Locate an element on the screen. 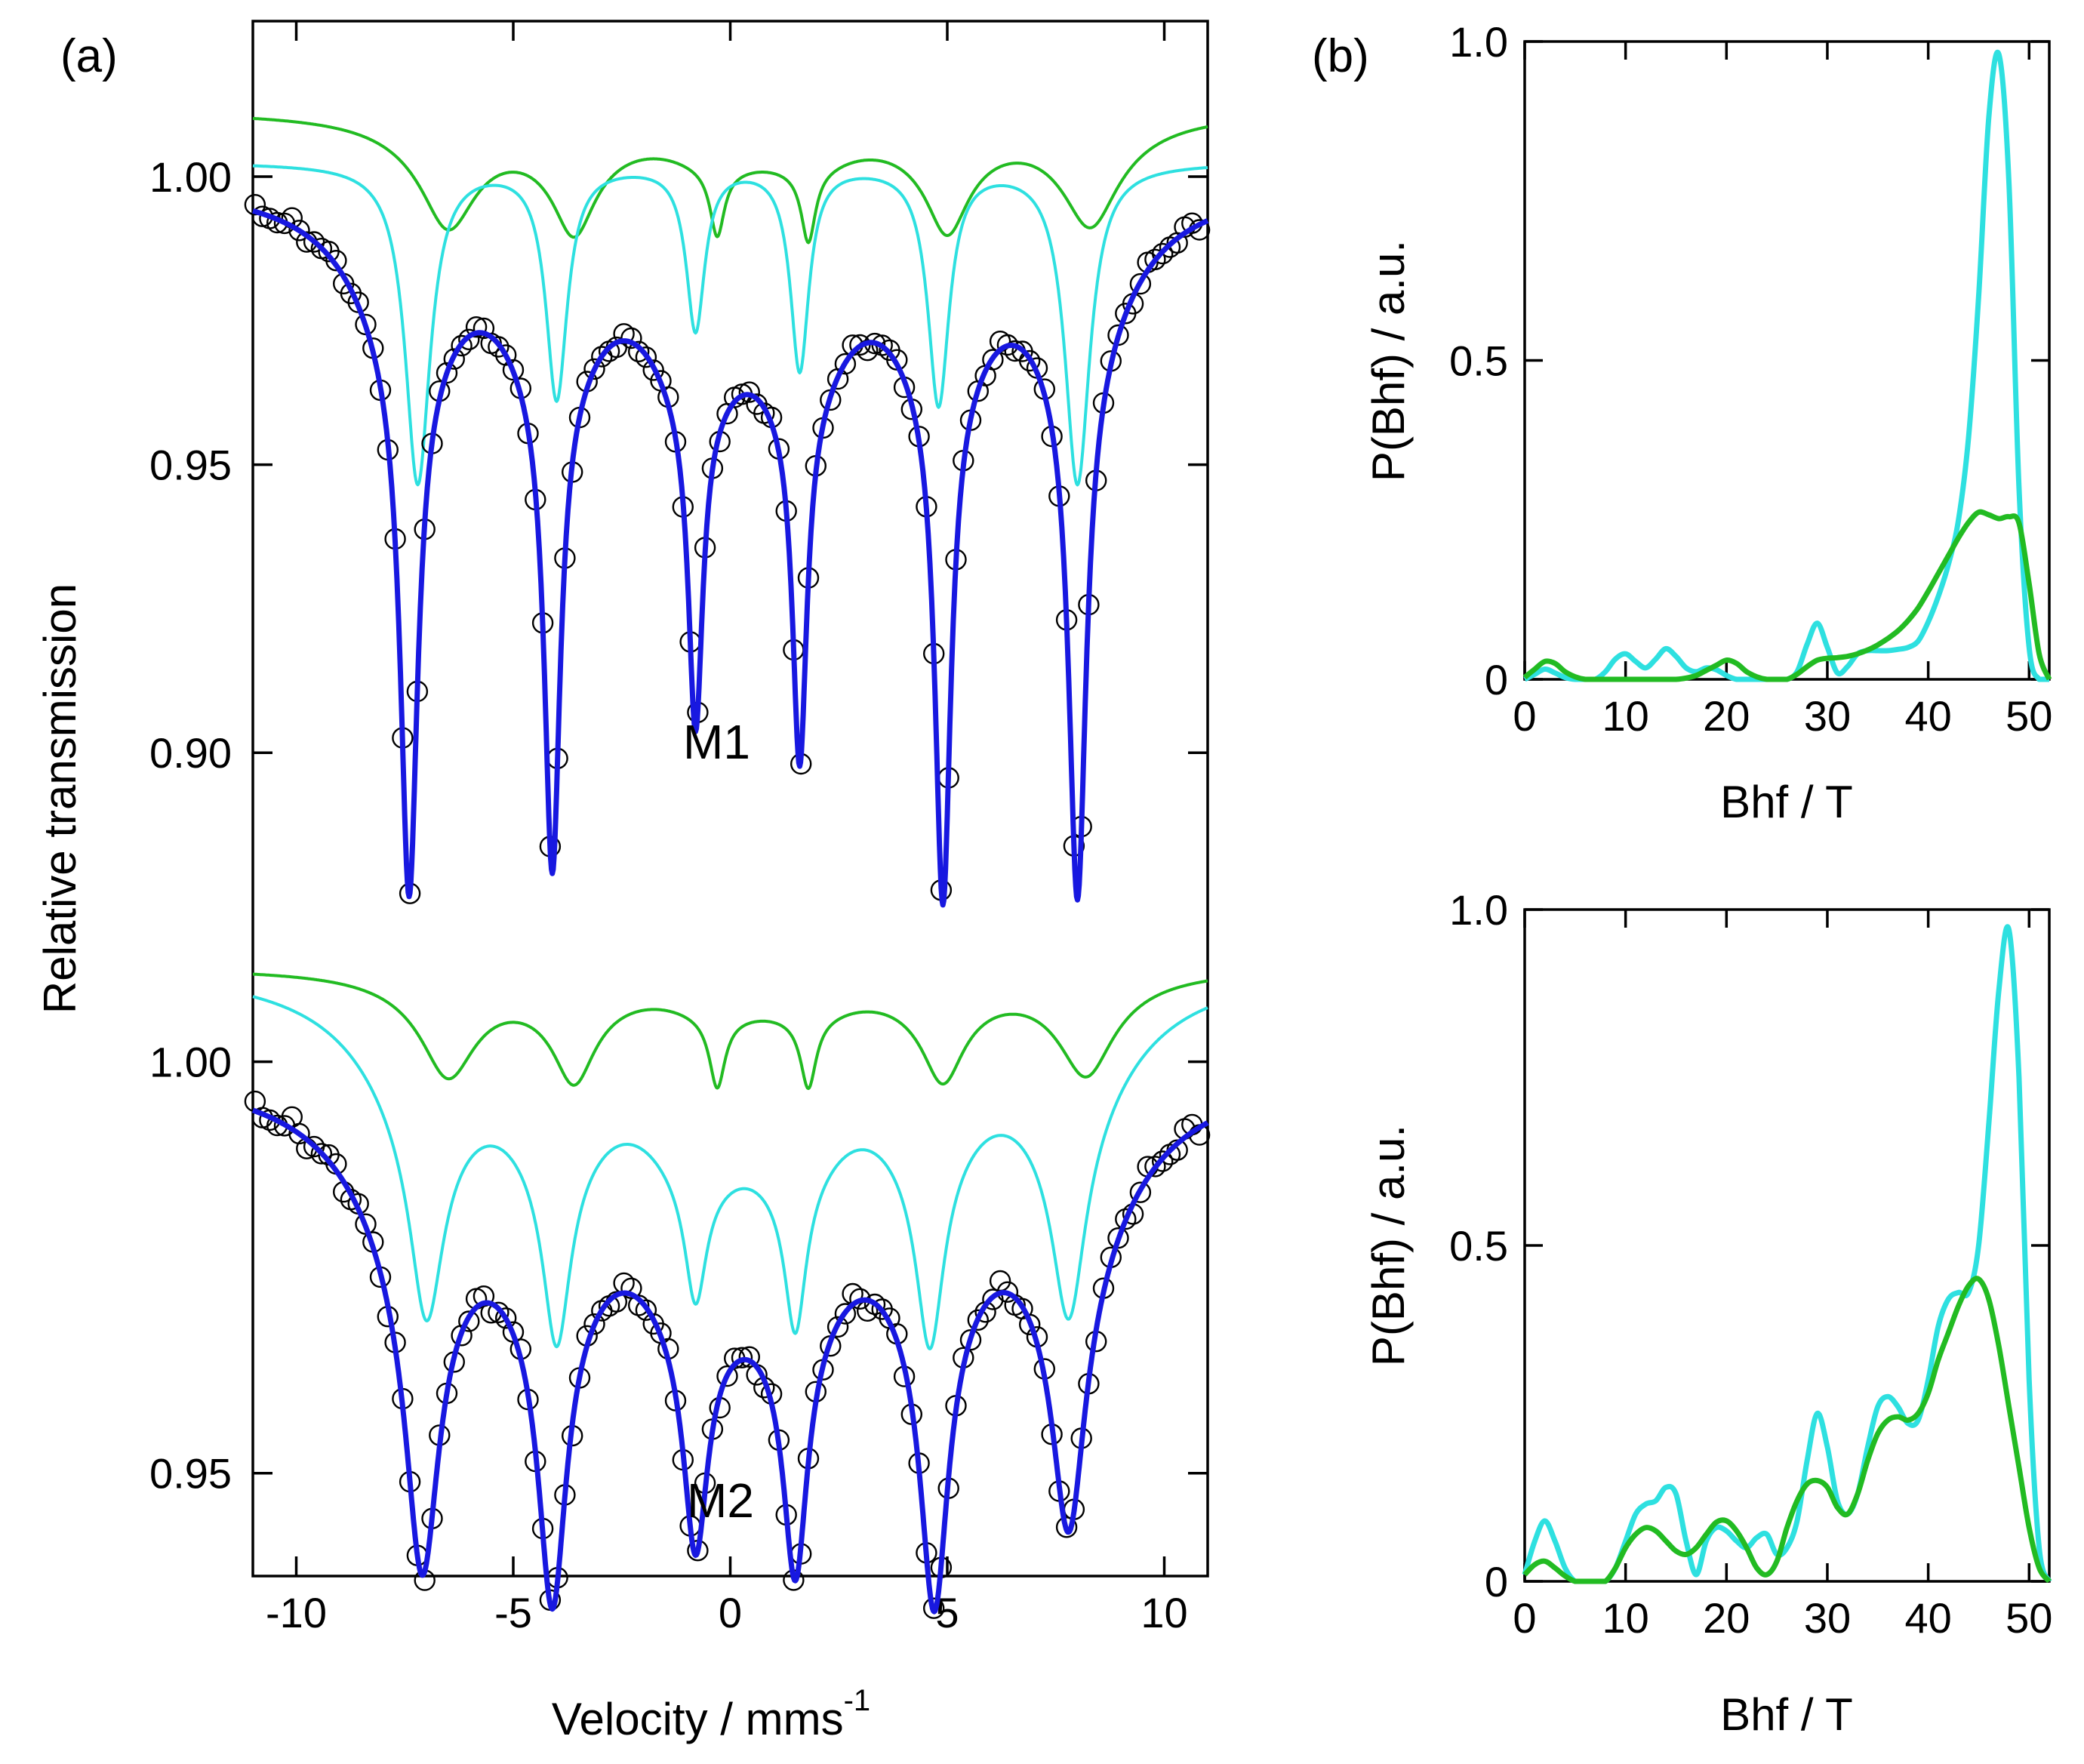 Image resolution: width=2084 pixels, height=1764 pixels. y-tick-label: 0.90 is located at coordinates (191, 753).